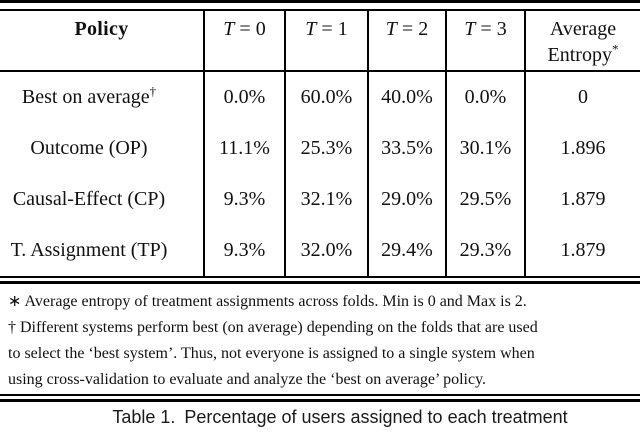 Image resolution: width=640 pixels, height=432 pixels. What do you see at coordinates (325, 199) in the screenshot?
I see `value-cell-t1: 32.1%` at bounding box center [325, 199].